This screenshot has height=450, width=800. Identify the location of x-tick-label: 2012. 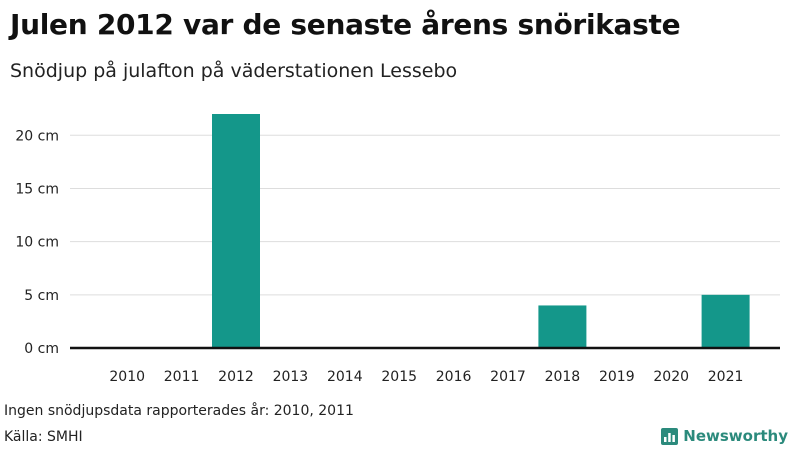
(236, 377).